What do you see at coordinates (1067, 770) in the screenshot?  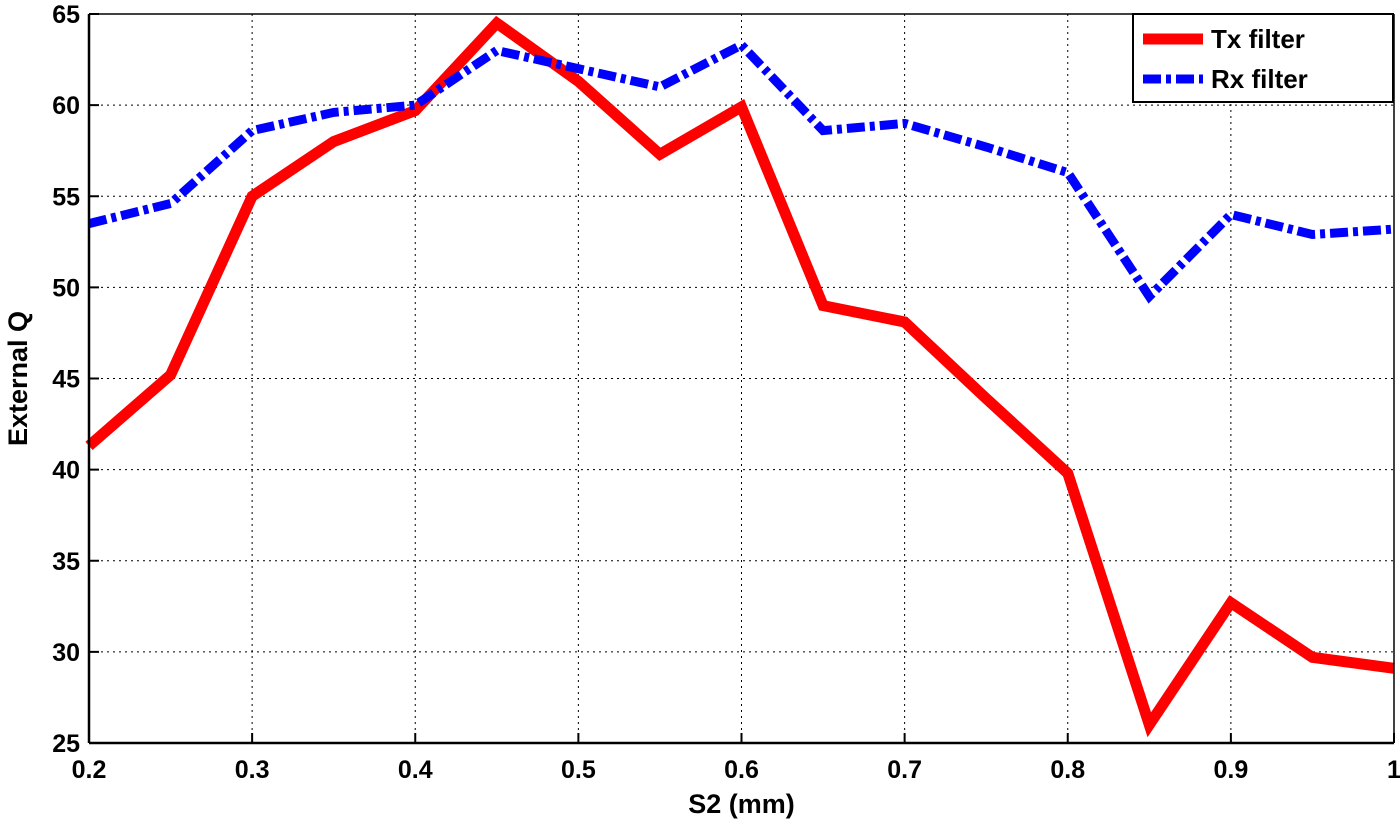 I see `x-tick-label: 0.8` at bounding box center [1067, 770].